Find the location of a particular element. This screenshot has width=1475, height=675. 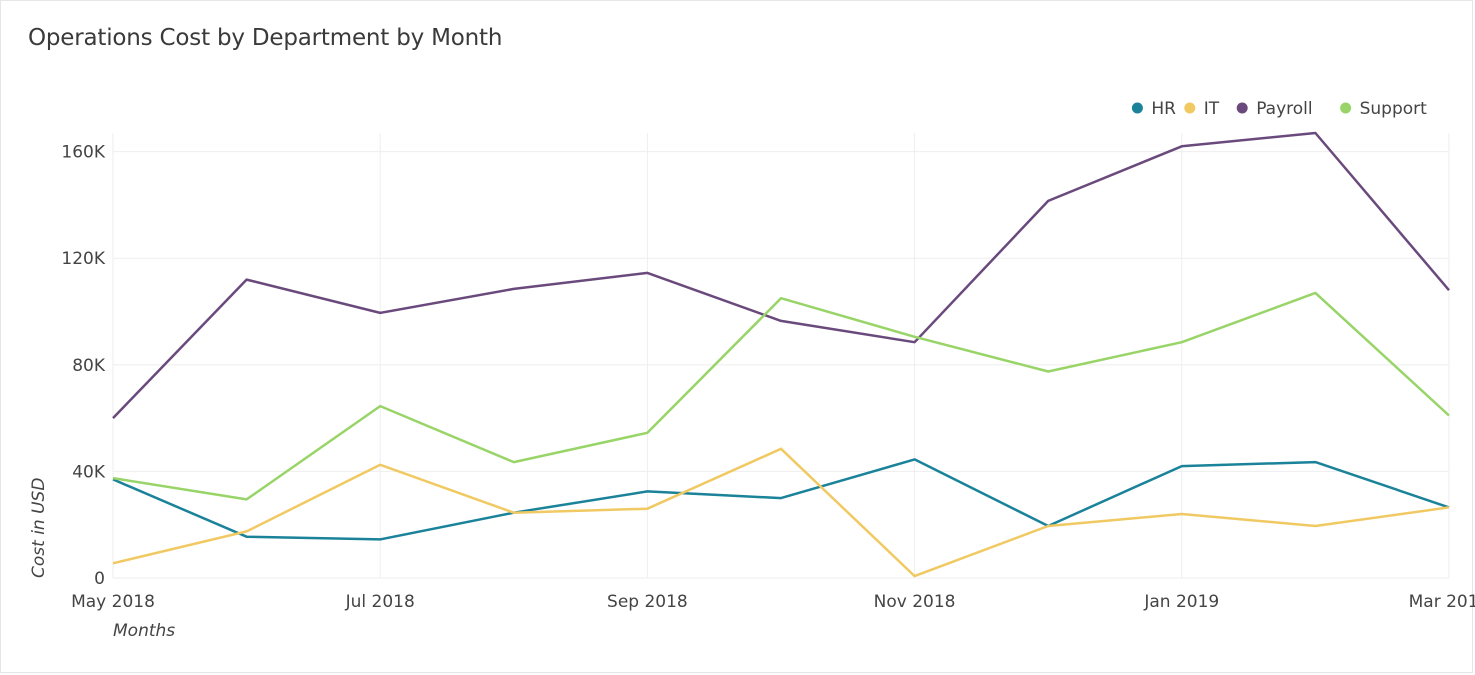

x-tick-label: Jan 2019 is located at coordinates (1181, 602).